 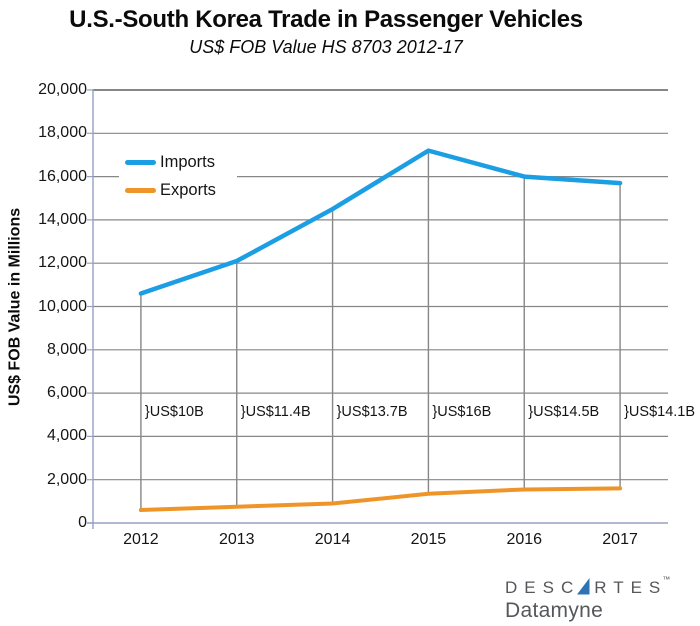 I want to click on legend-label-exports: Exports, so click(x=188, y=190).